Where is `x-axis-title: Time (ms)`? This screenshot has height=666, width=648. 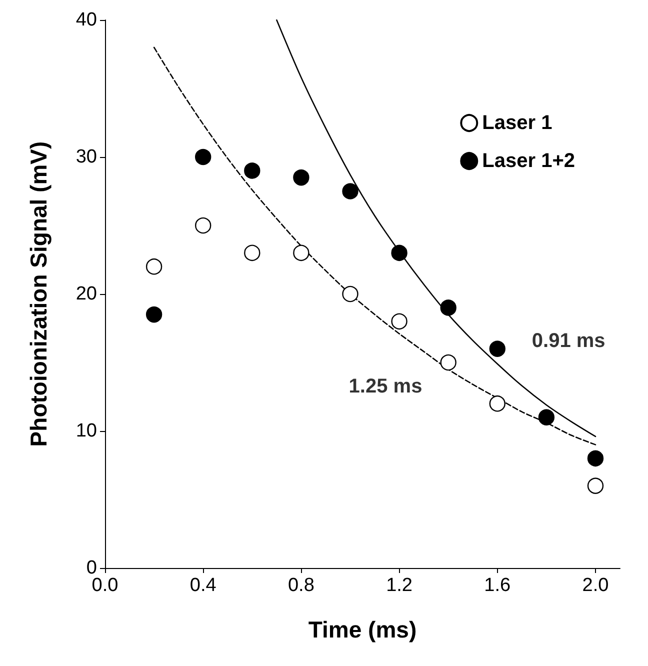 x-axis-title: Time (ms) is located at coordinates (362, 629).